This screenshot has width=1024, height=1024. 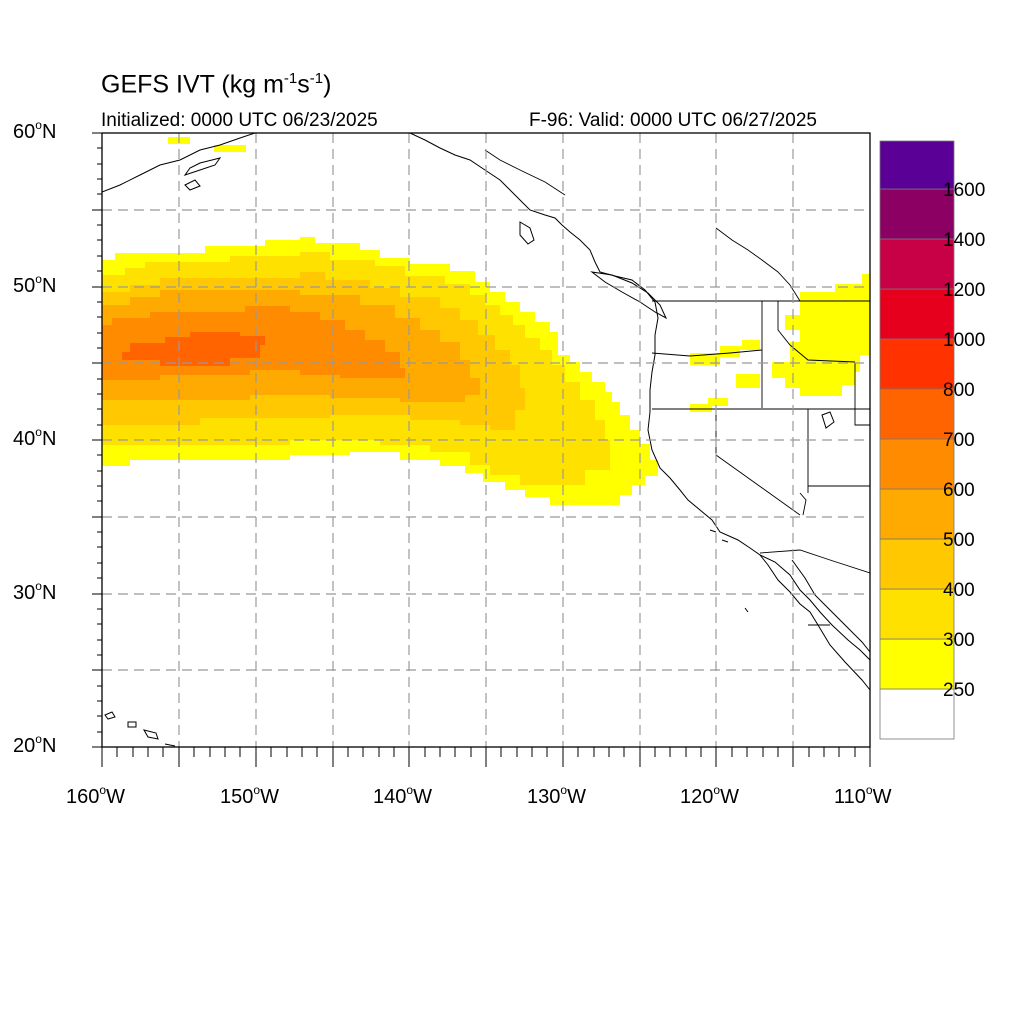 What do you see at coordinates (707, 353) in the screenshot?
I see `border-wa-or` at bounding box center [707, 353].